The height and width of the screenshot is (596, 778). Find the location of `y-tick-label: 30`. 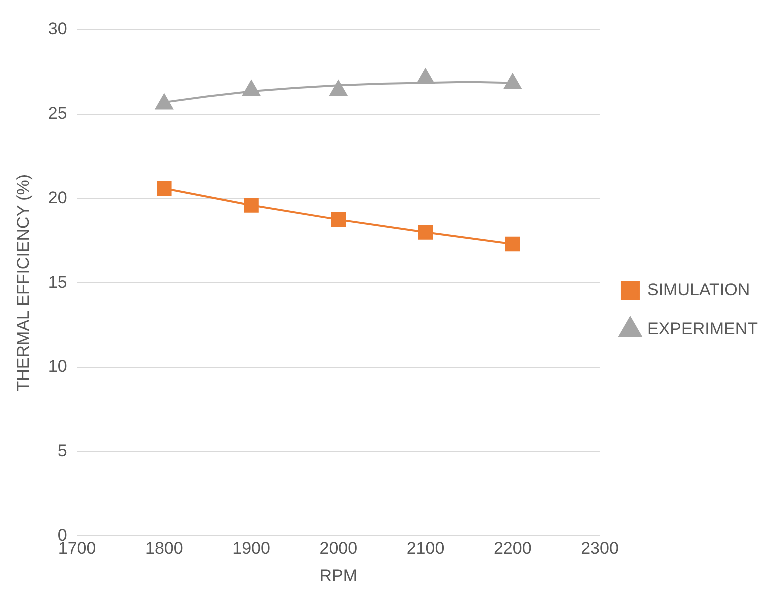

y-tick-label: 30 is located at coordinates (58, 29).